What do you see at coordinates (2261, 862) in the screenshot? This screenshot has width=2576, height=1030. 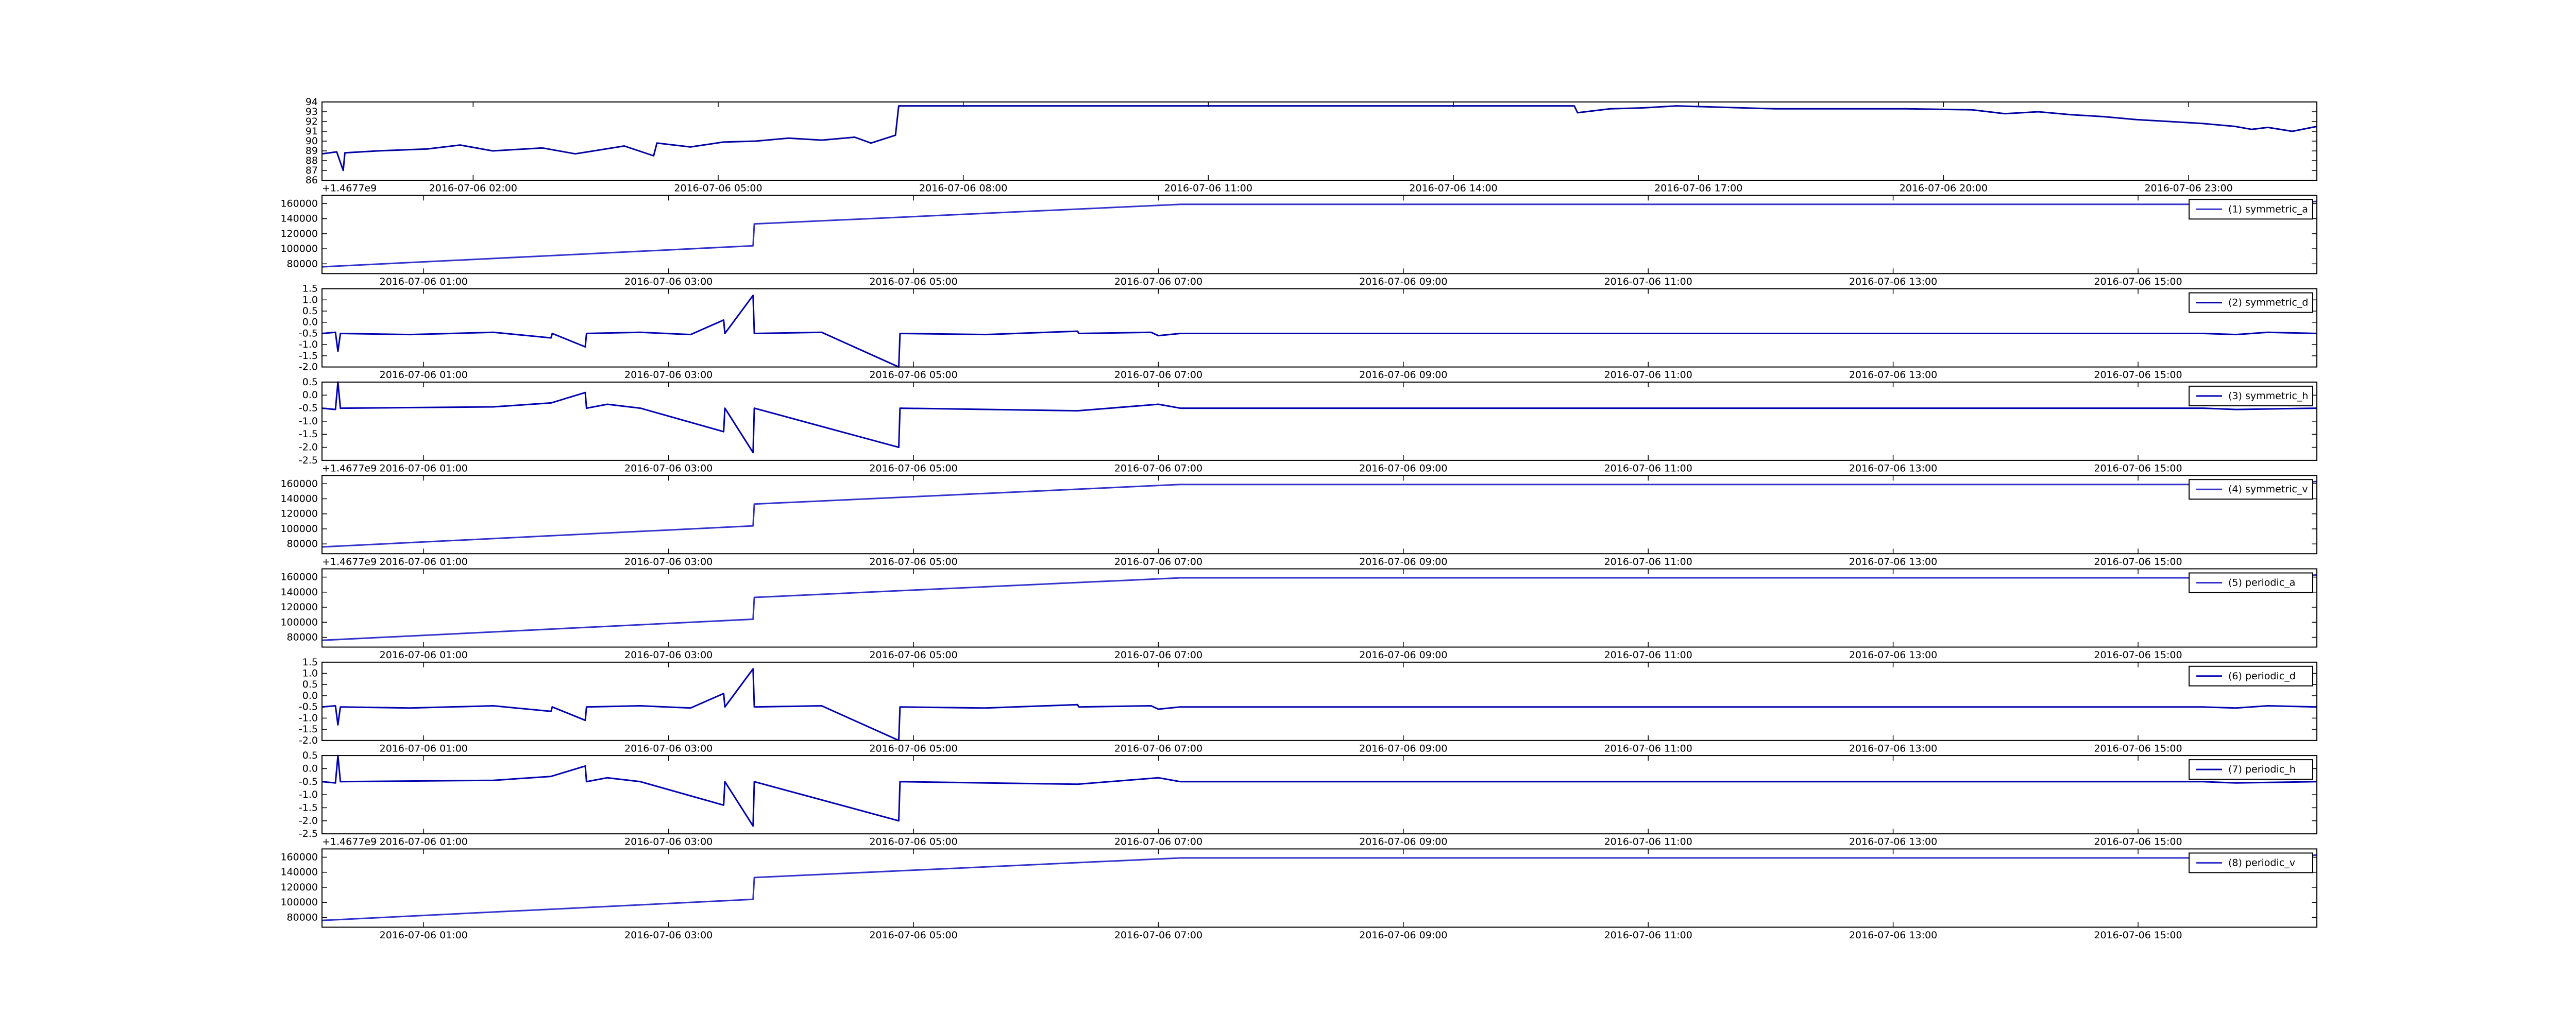 I see `legend-label: (8) periodic_v` at bounding box center [2261, 862].